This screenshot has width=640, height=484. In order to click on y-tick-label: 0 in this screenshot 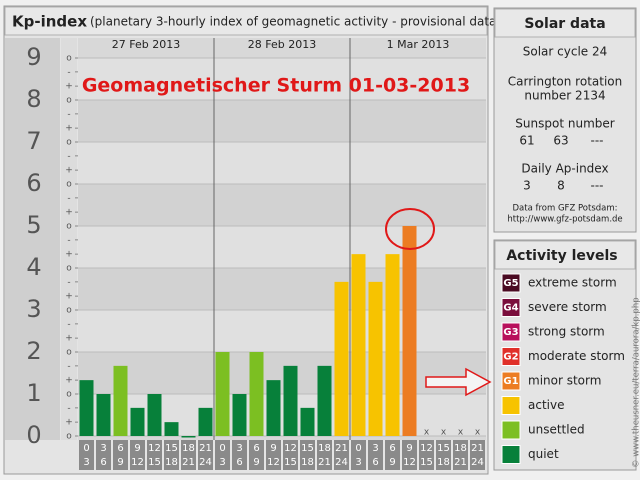, I will do `click(33, 435)`.